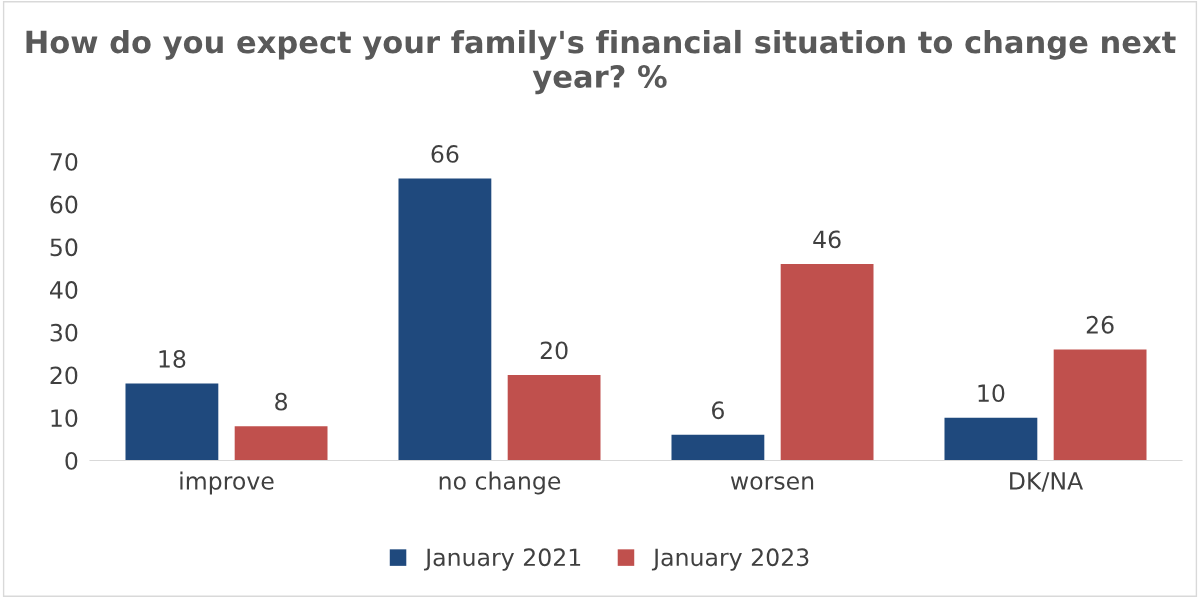 Image resolution: width=1200 pixels, height=598 pixels. Describe the element at coordinates (730, 559) in the screenshot. I see `legend-label: January 2023` at that location.